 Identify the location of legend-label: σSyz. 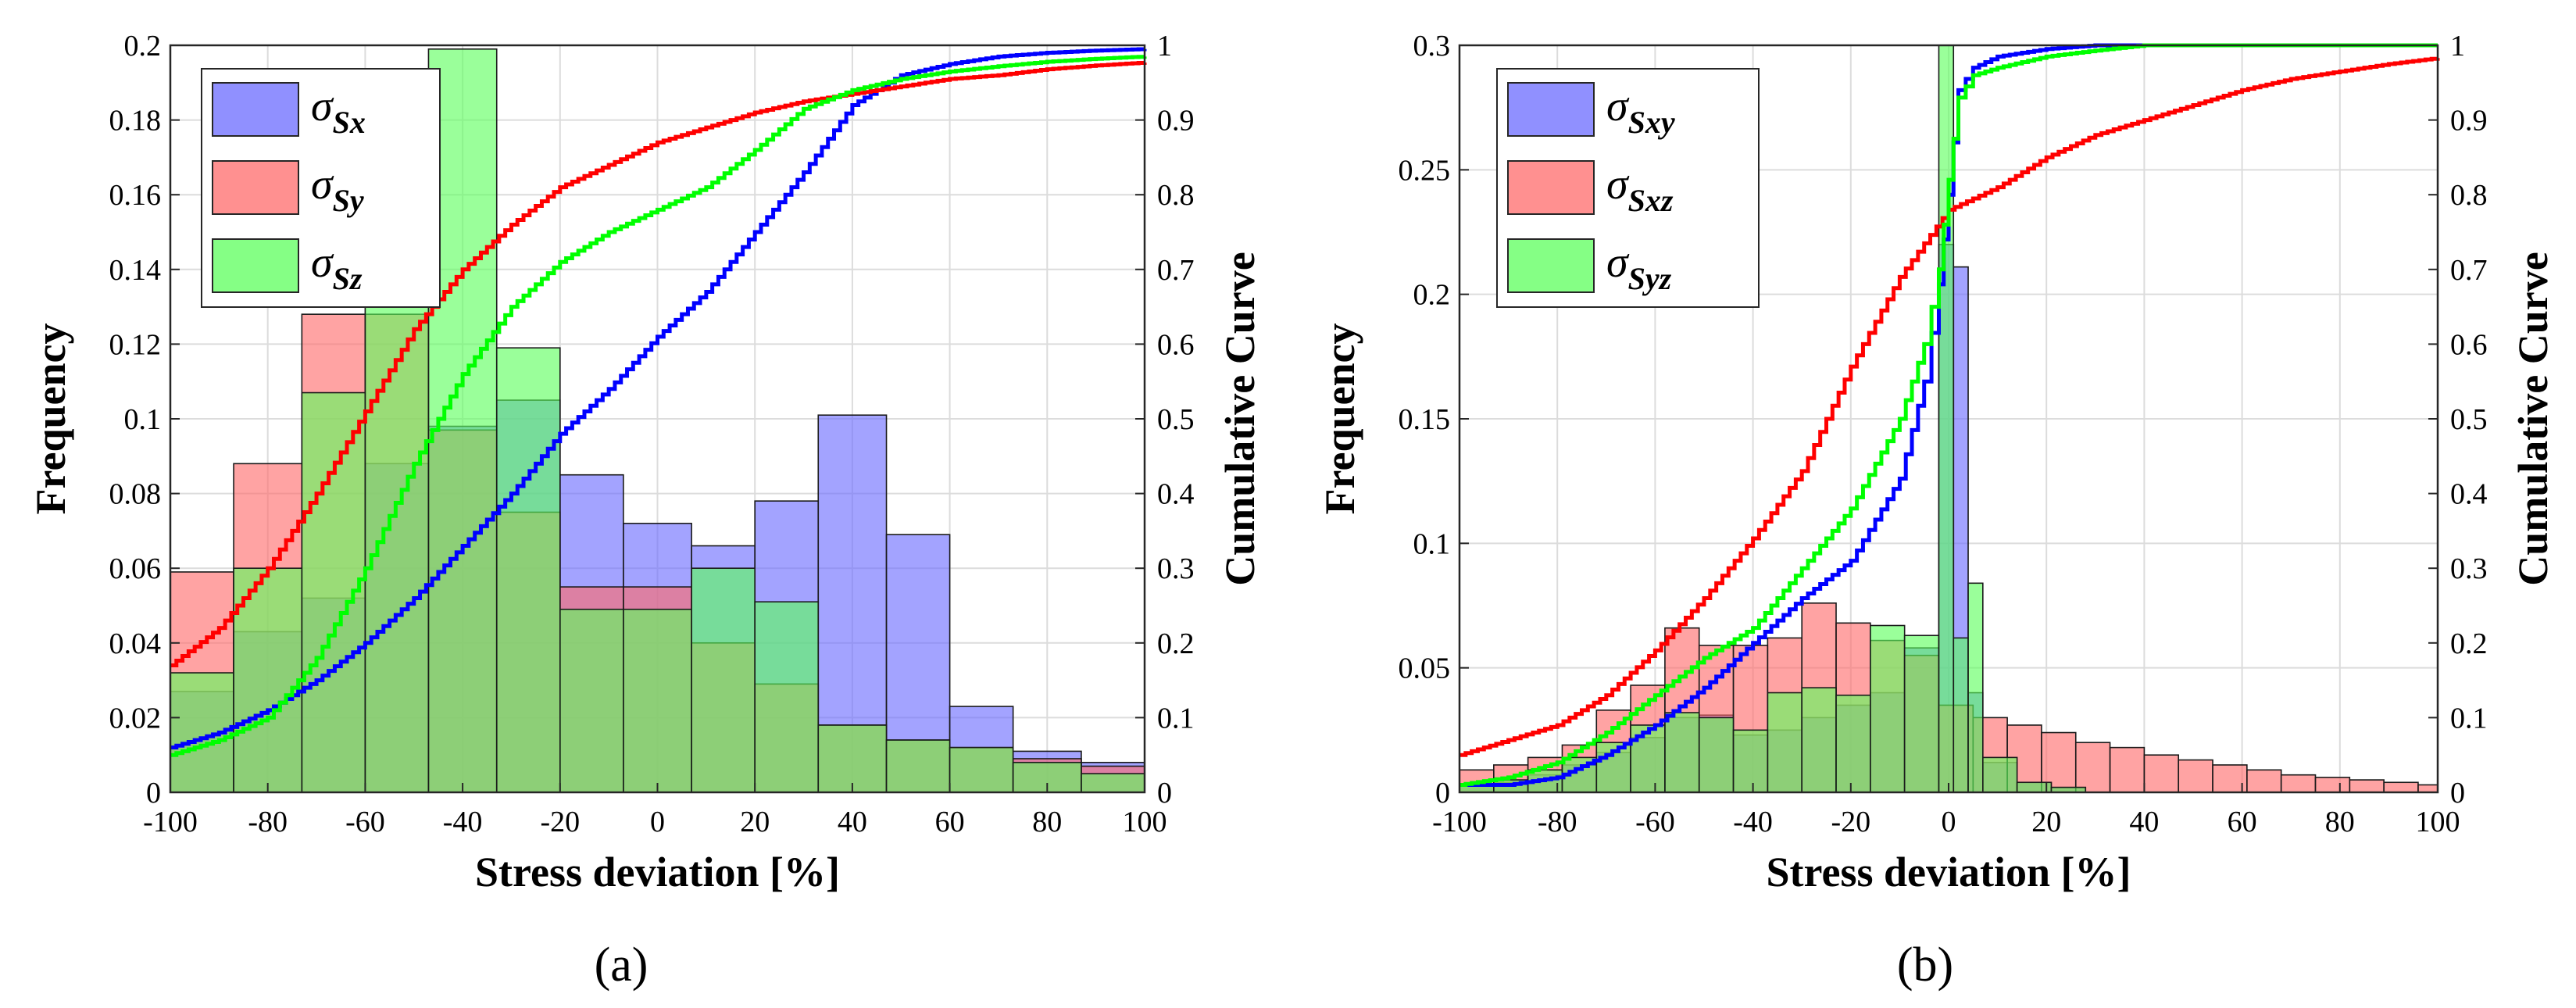
(1639, 267).